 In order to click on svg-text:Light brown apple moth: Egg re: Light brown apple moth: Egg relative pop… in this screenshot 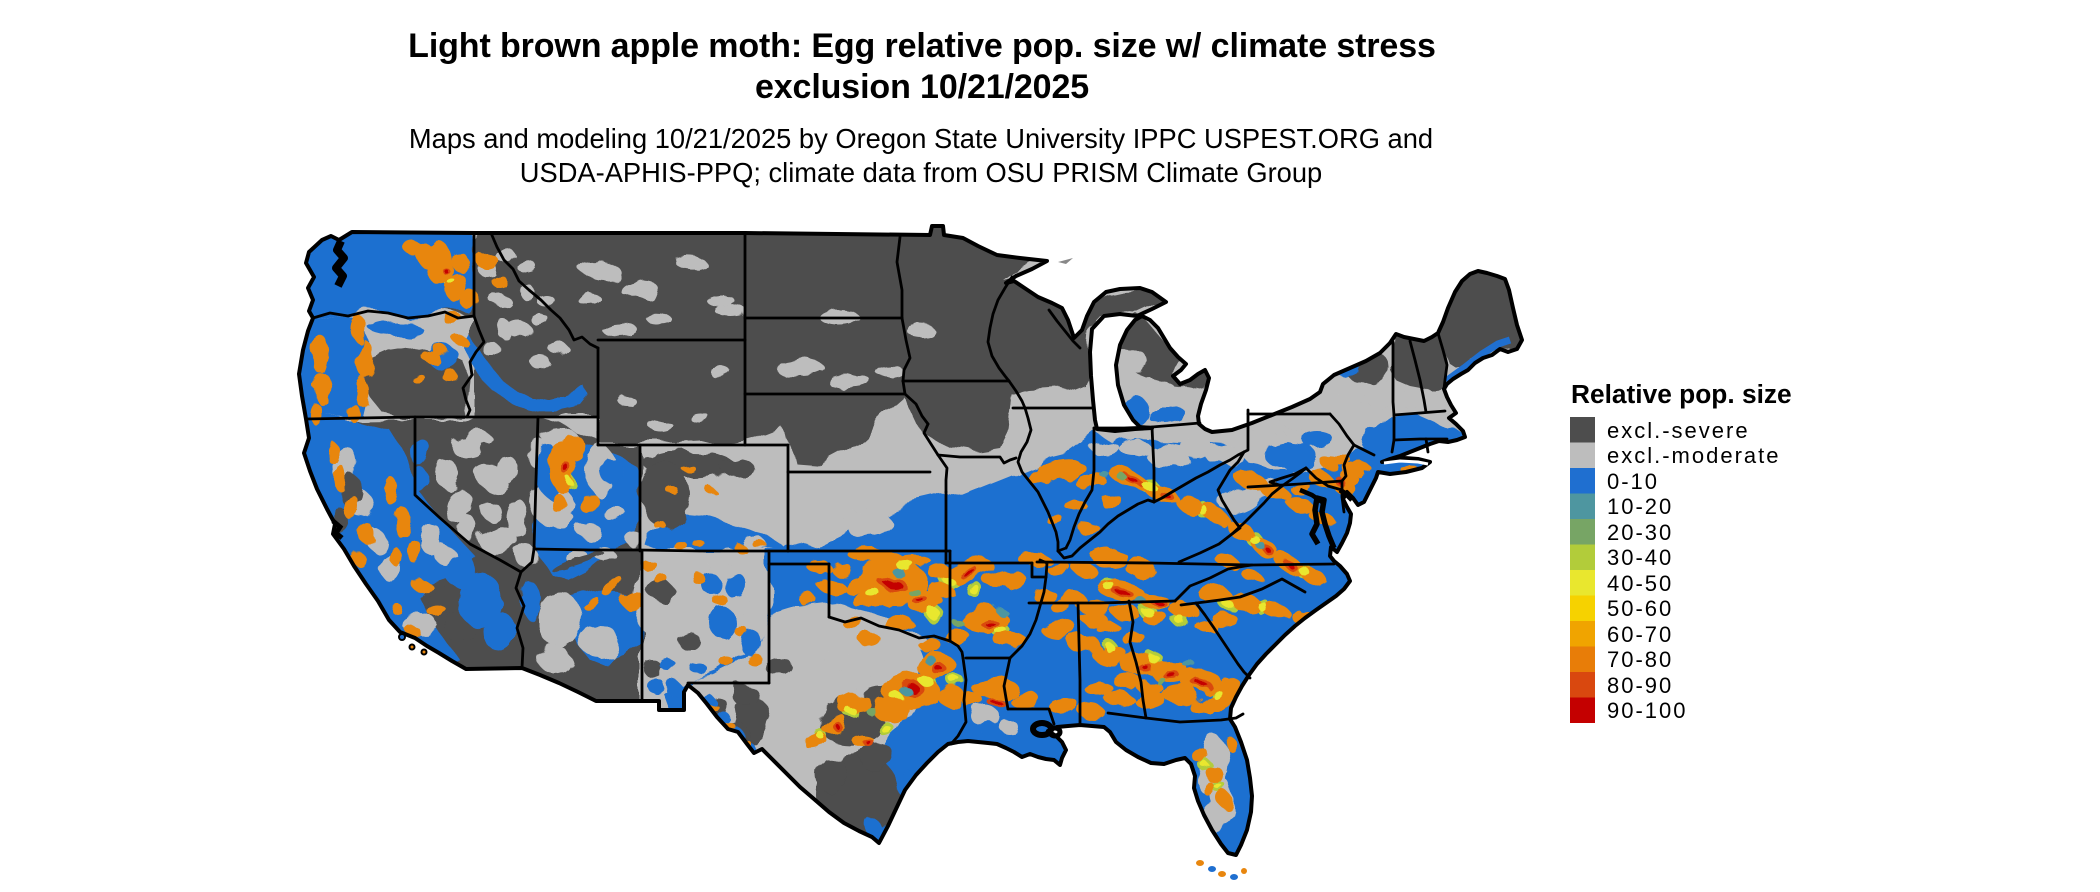, I will do `click(922, 46)`.